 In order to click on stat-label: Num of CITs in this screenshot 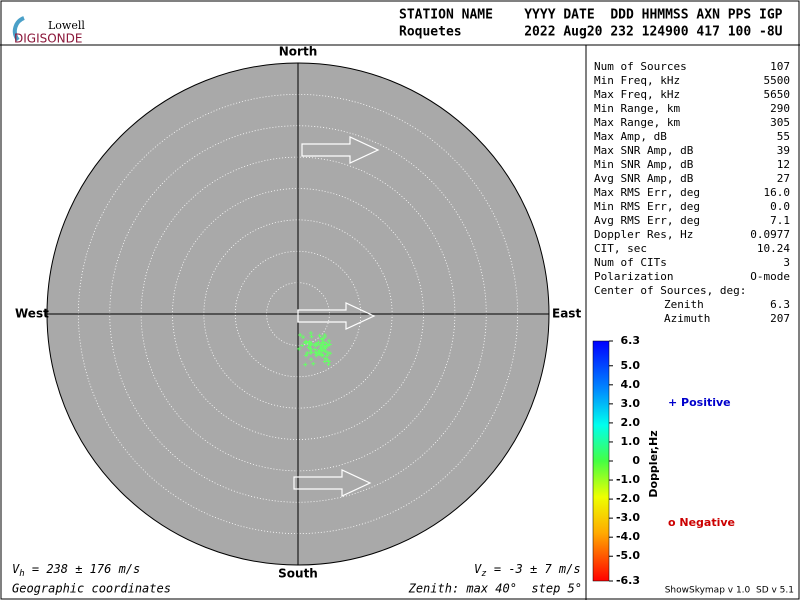, I will do `click(630, 262)`.